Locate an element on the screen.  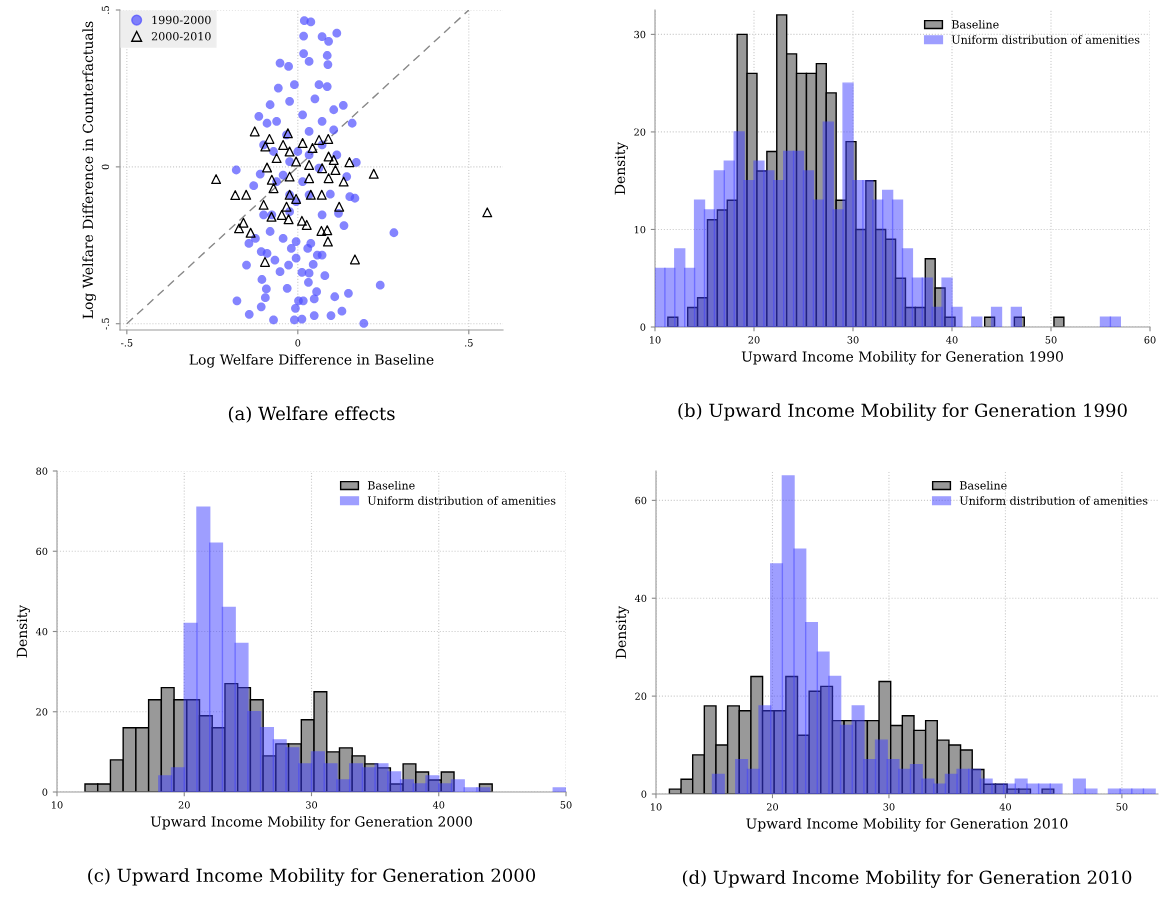
legend-label: 1990-2000 is located at coordinates (181, 20).